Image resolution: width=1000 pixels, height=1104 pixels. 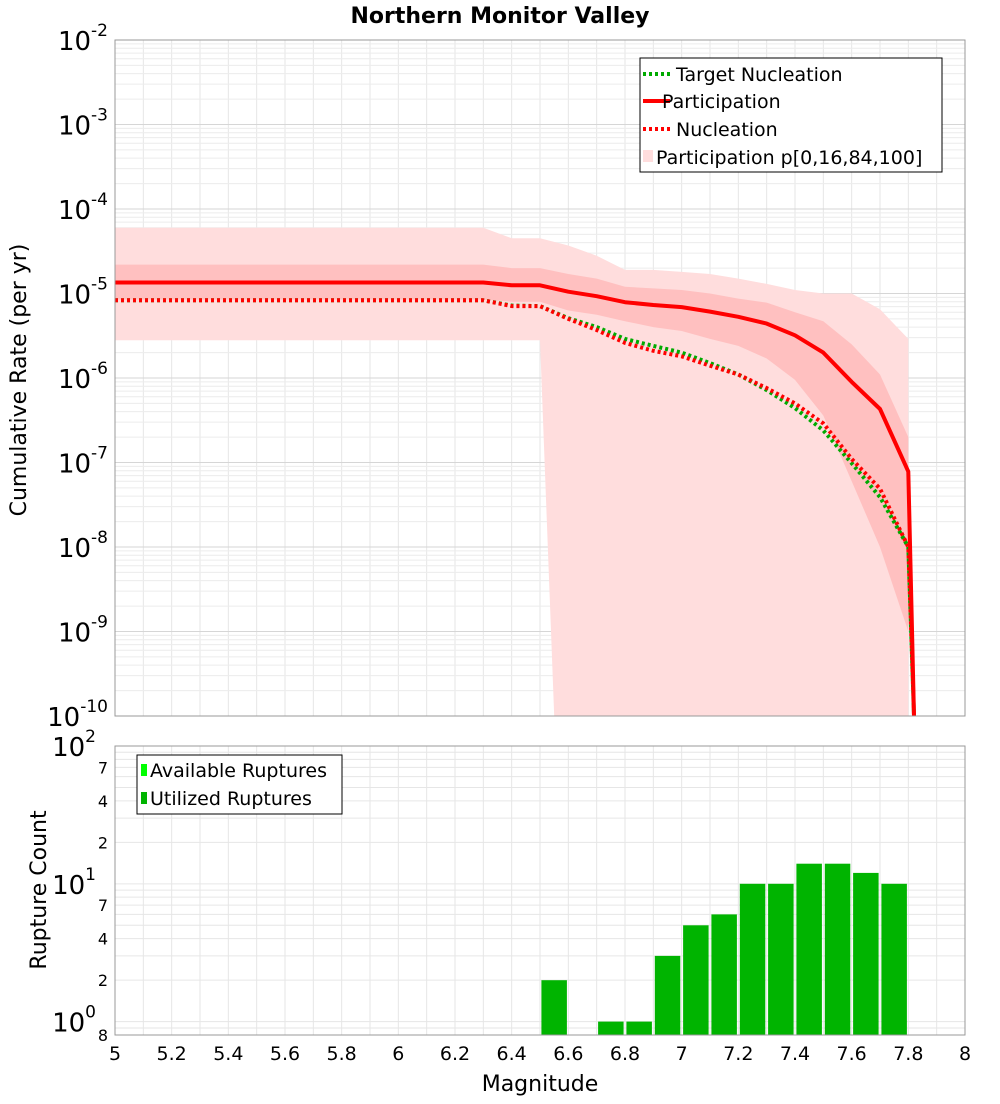 What do you see at coordinates (94, 707) in the screenshot?
I see `y-tick-exponent: -10` at bounding box center [94, 707].